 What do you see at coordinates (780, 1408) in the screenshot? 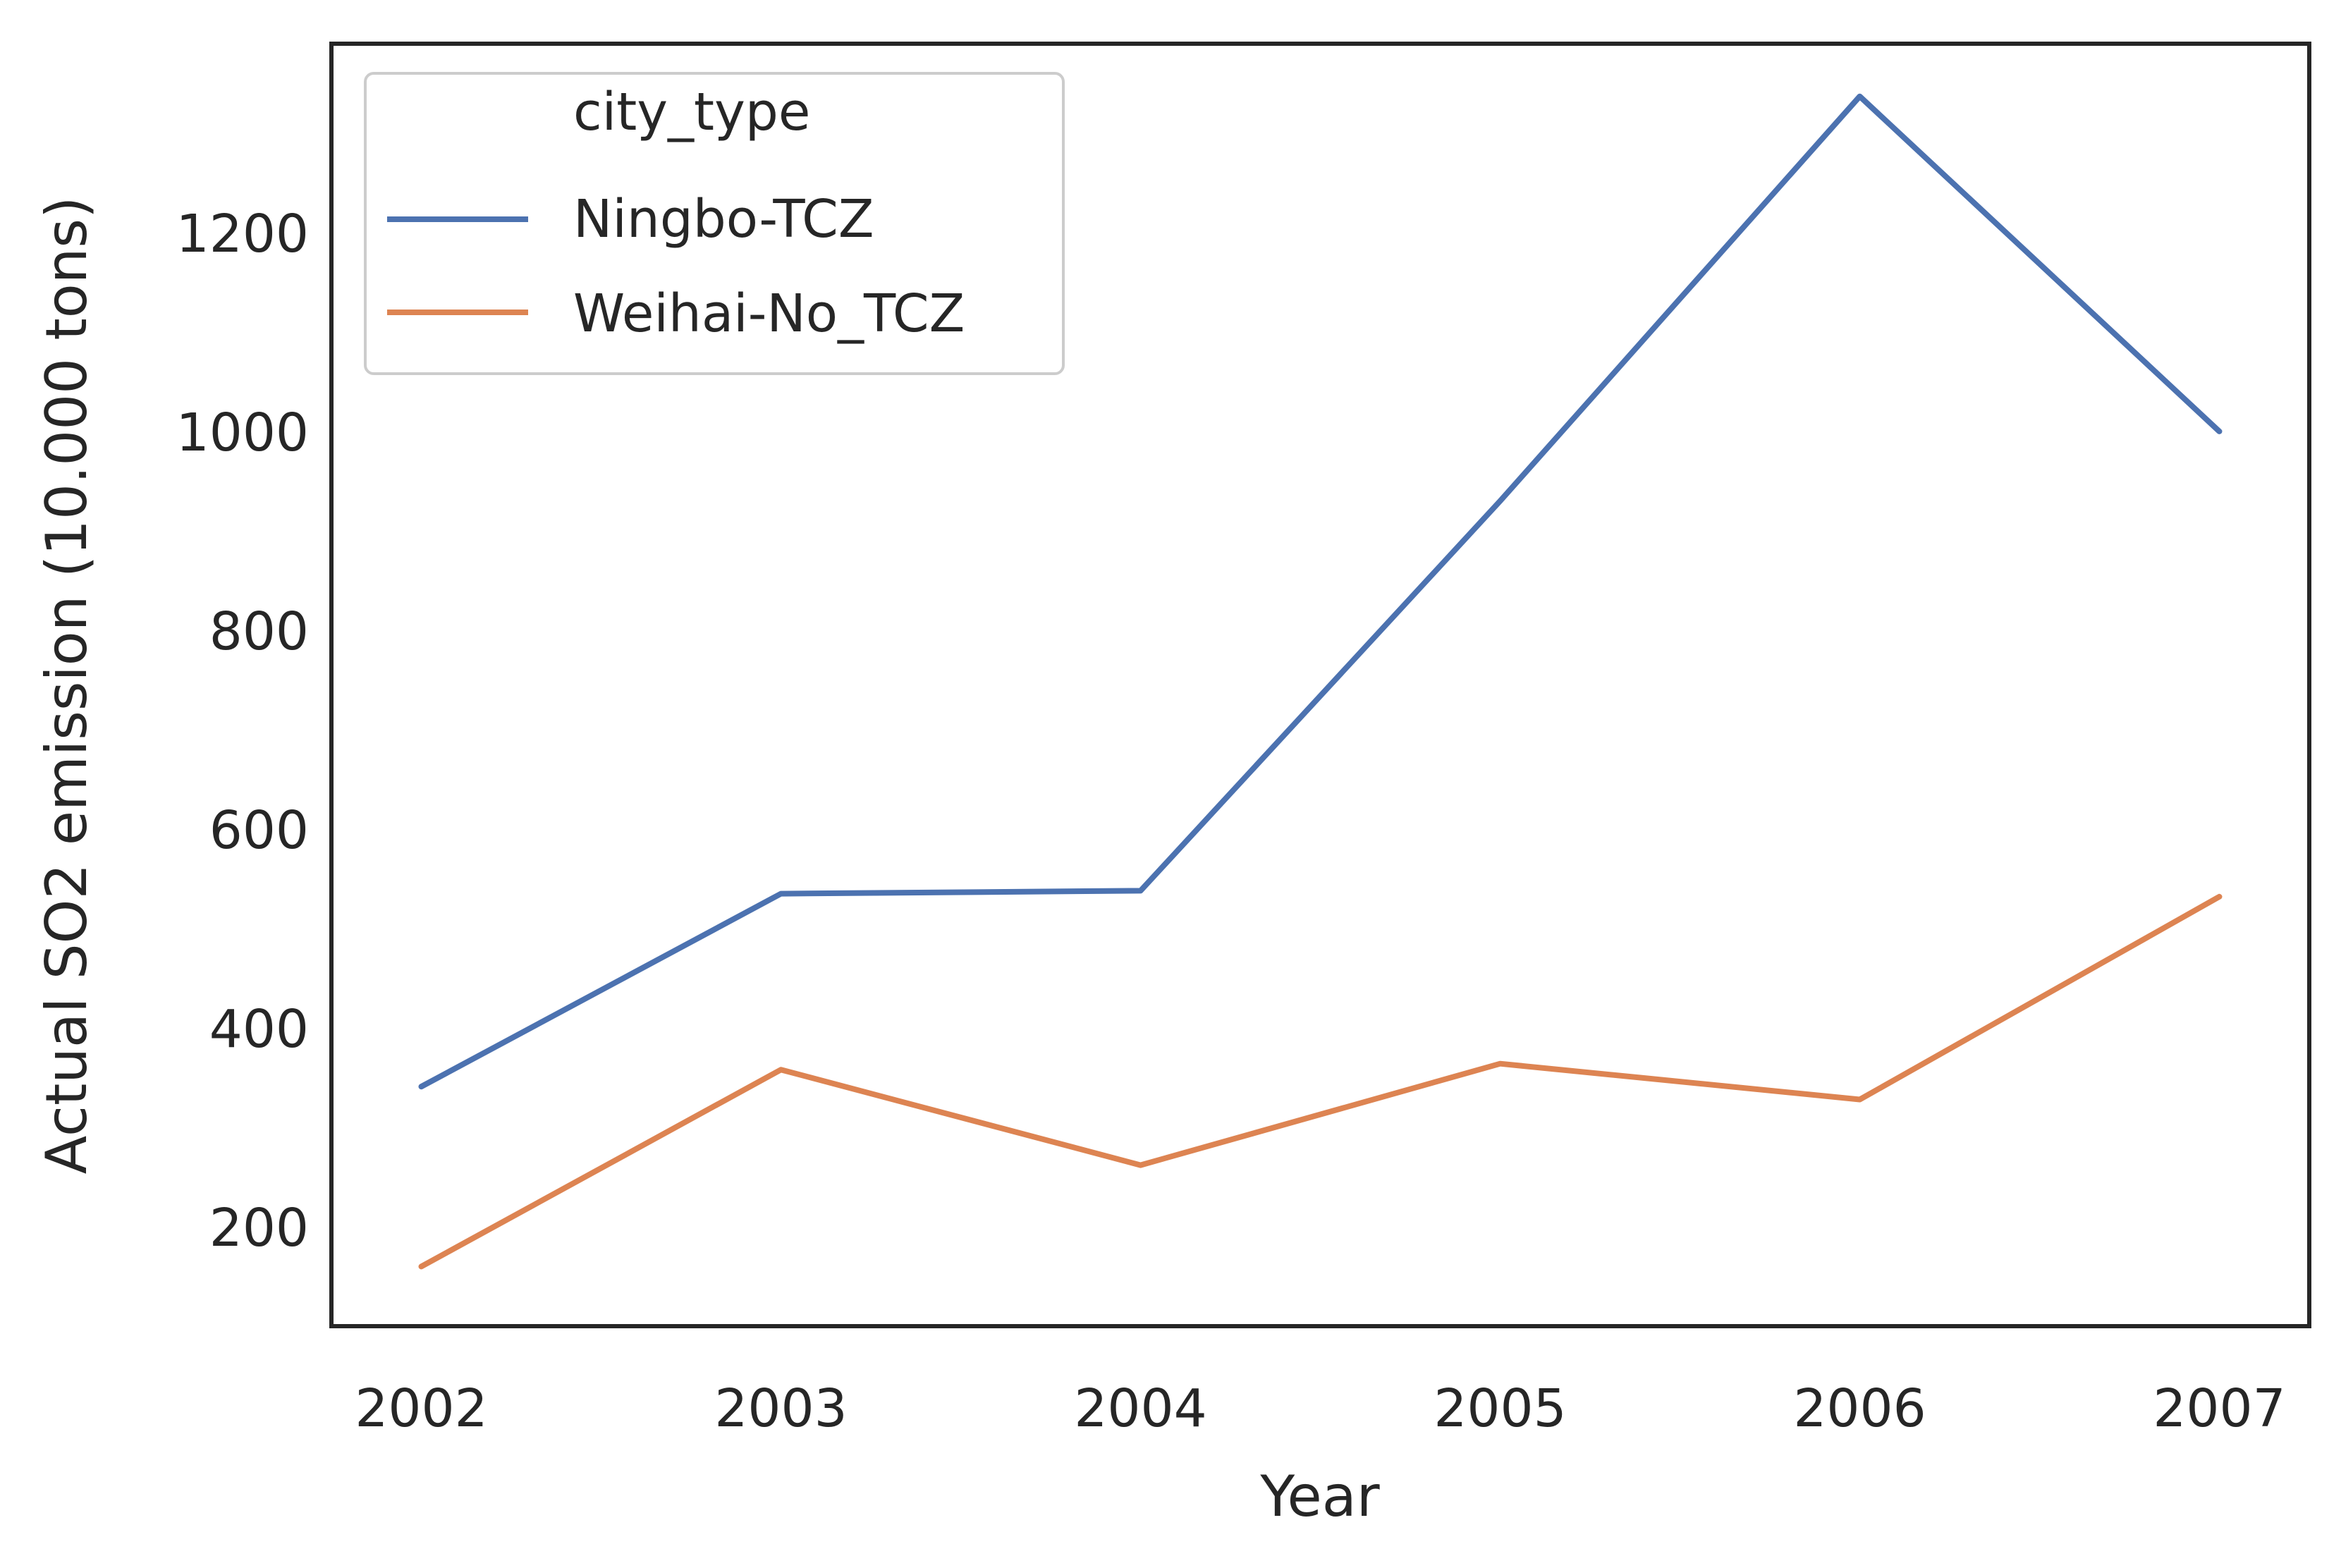
I see `x-tick-label-2003: 2003` at bounding box center [780, 1408].